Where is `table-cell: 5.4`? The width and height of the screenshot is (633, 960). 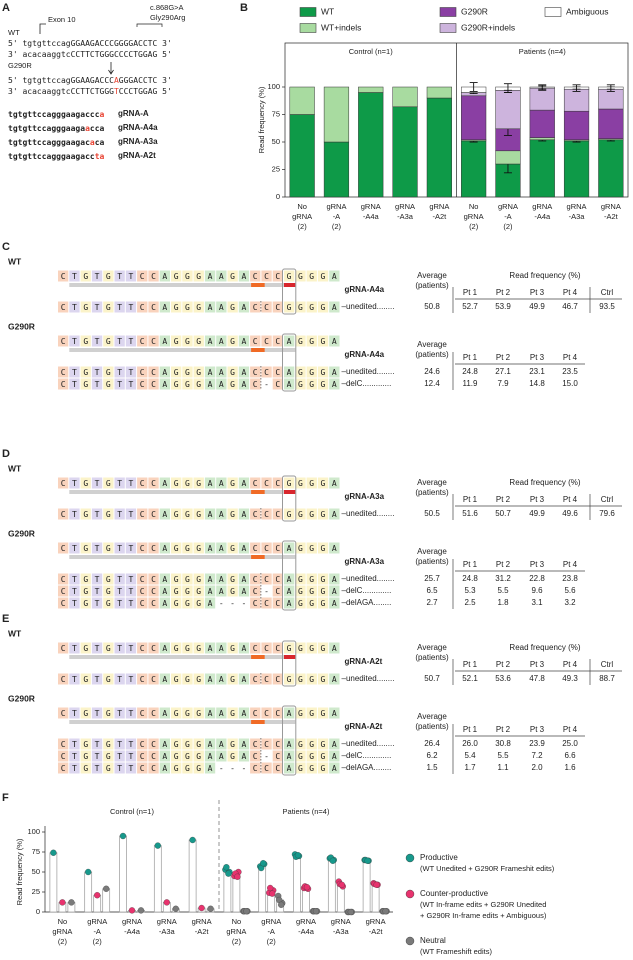 table-cell: 5.4 is located at coordinates (470, 755).